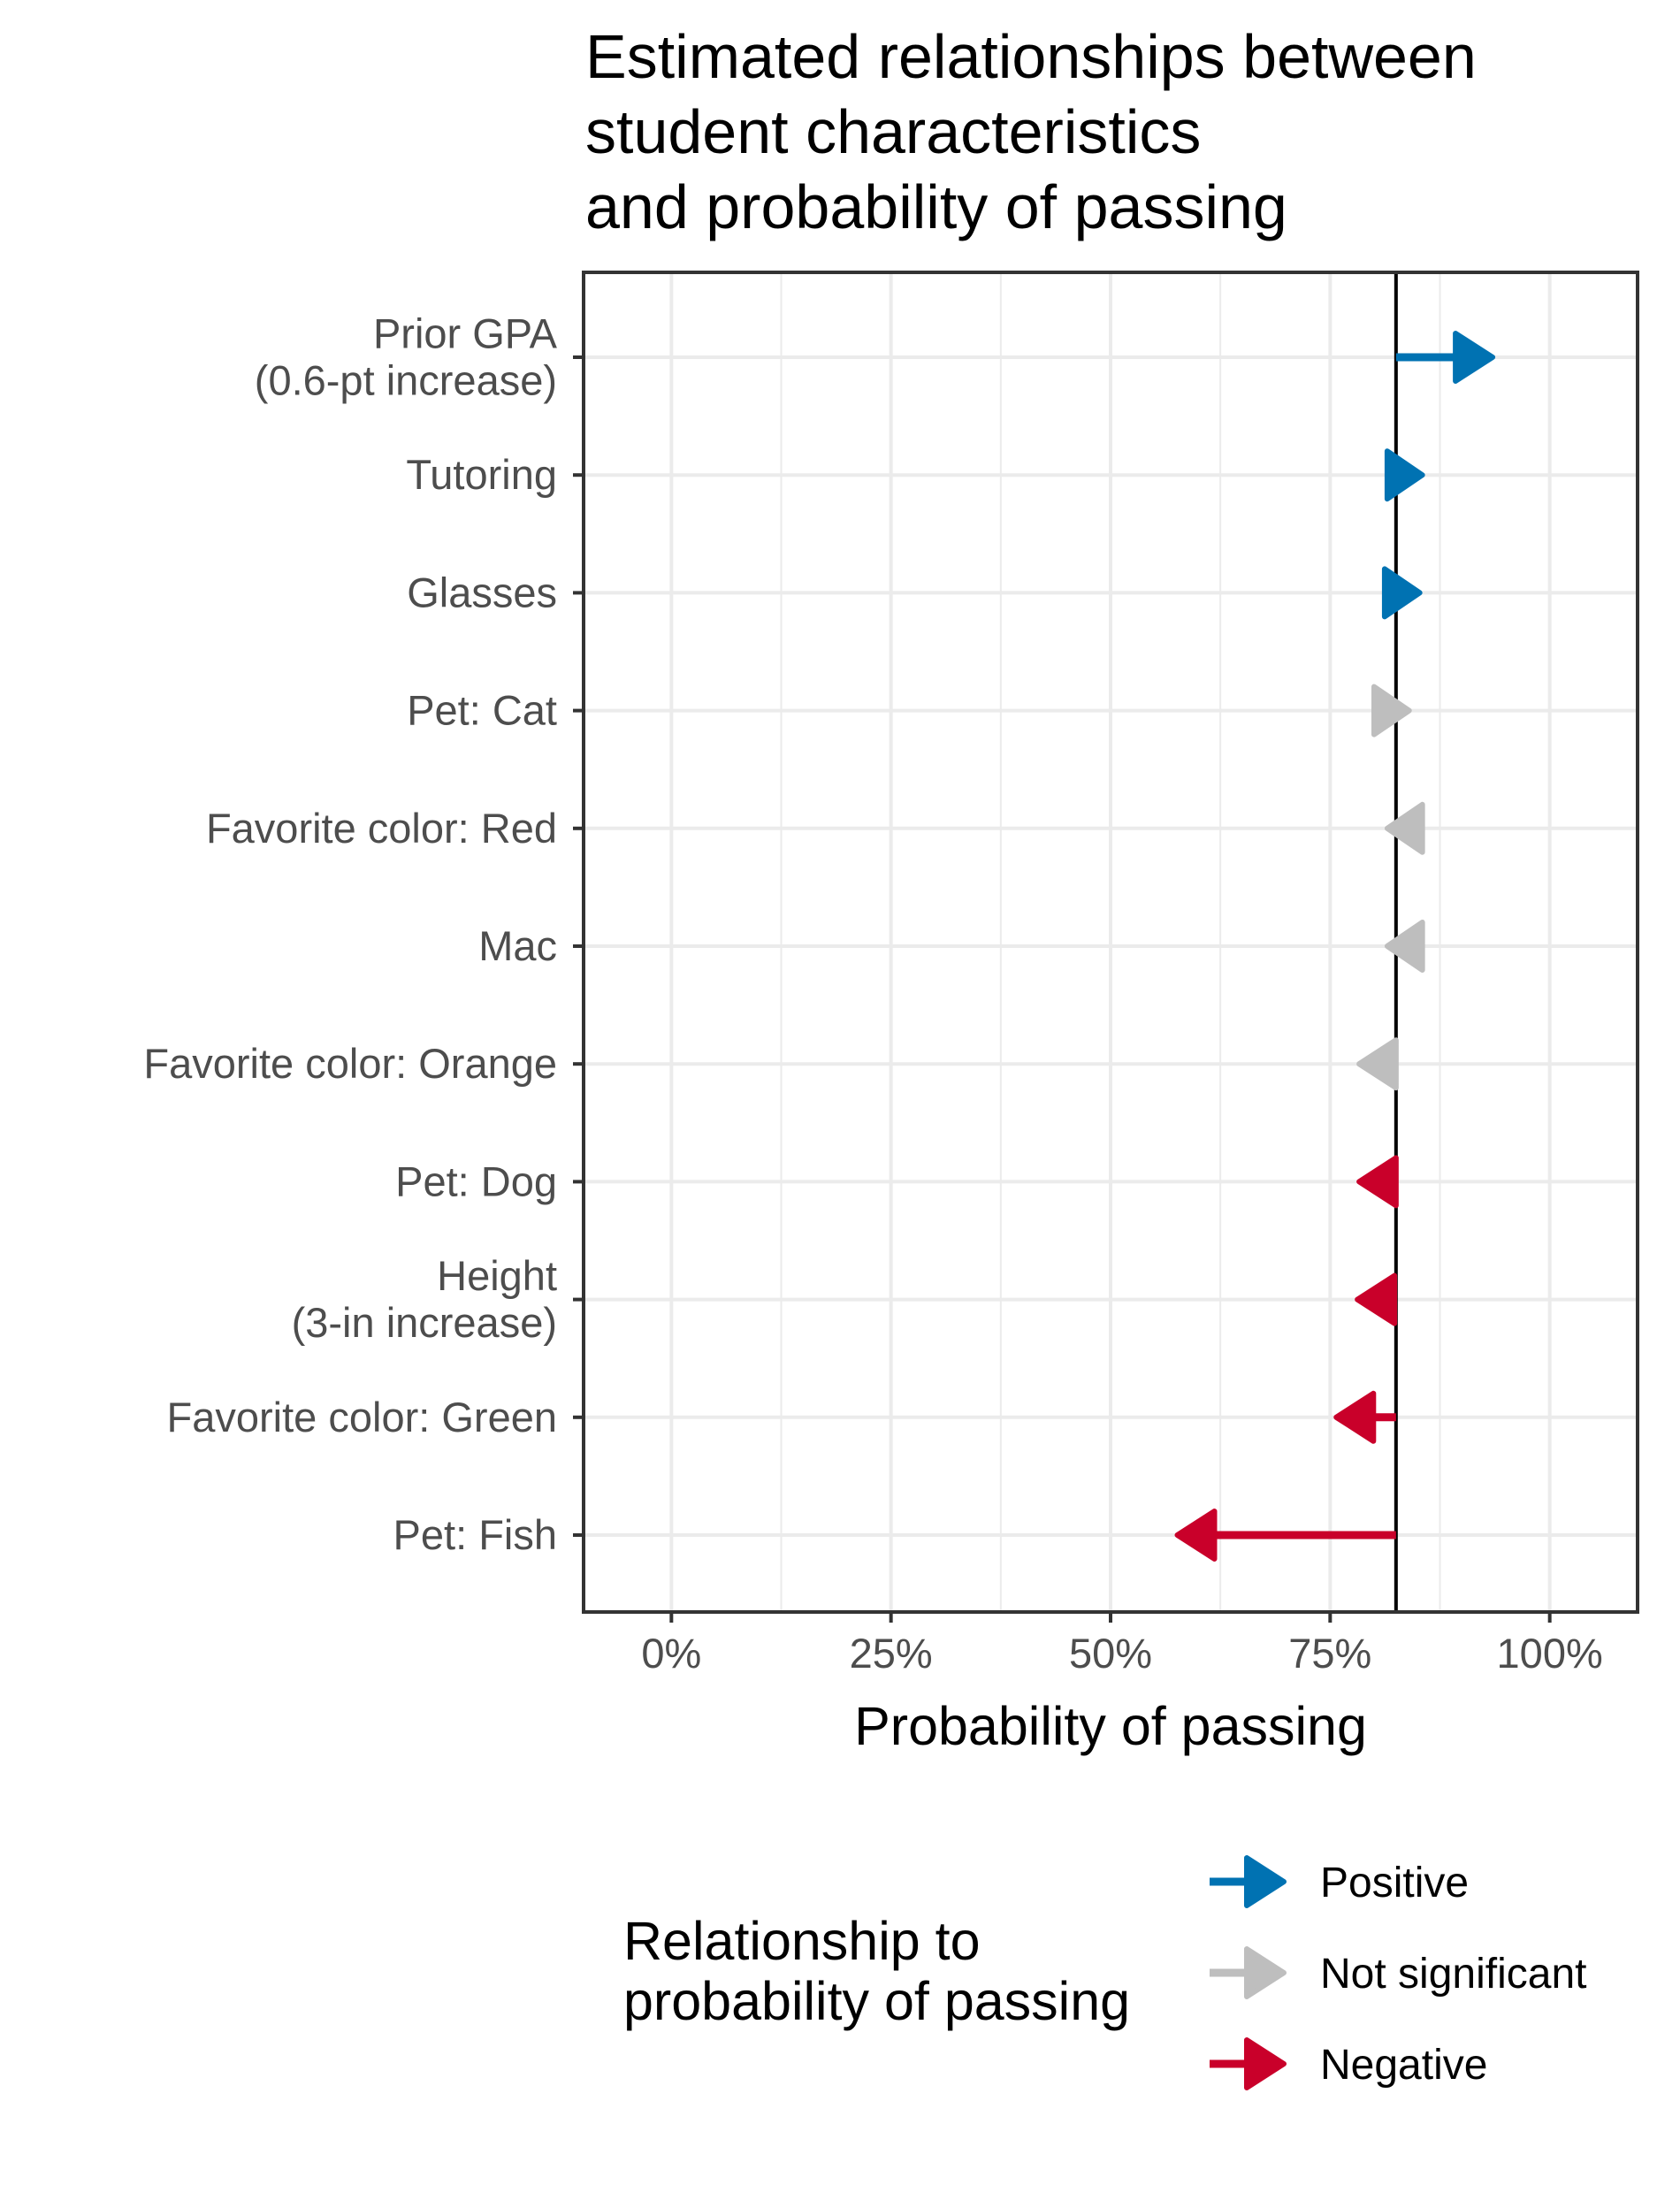 The height and width of the screenshot is (2185, 1680). I want to click on y-tick-label: Tutoring, so click(481, 474).